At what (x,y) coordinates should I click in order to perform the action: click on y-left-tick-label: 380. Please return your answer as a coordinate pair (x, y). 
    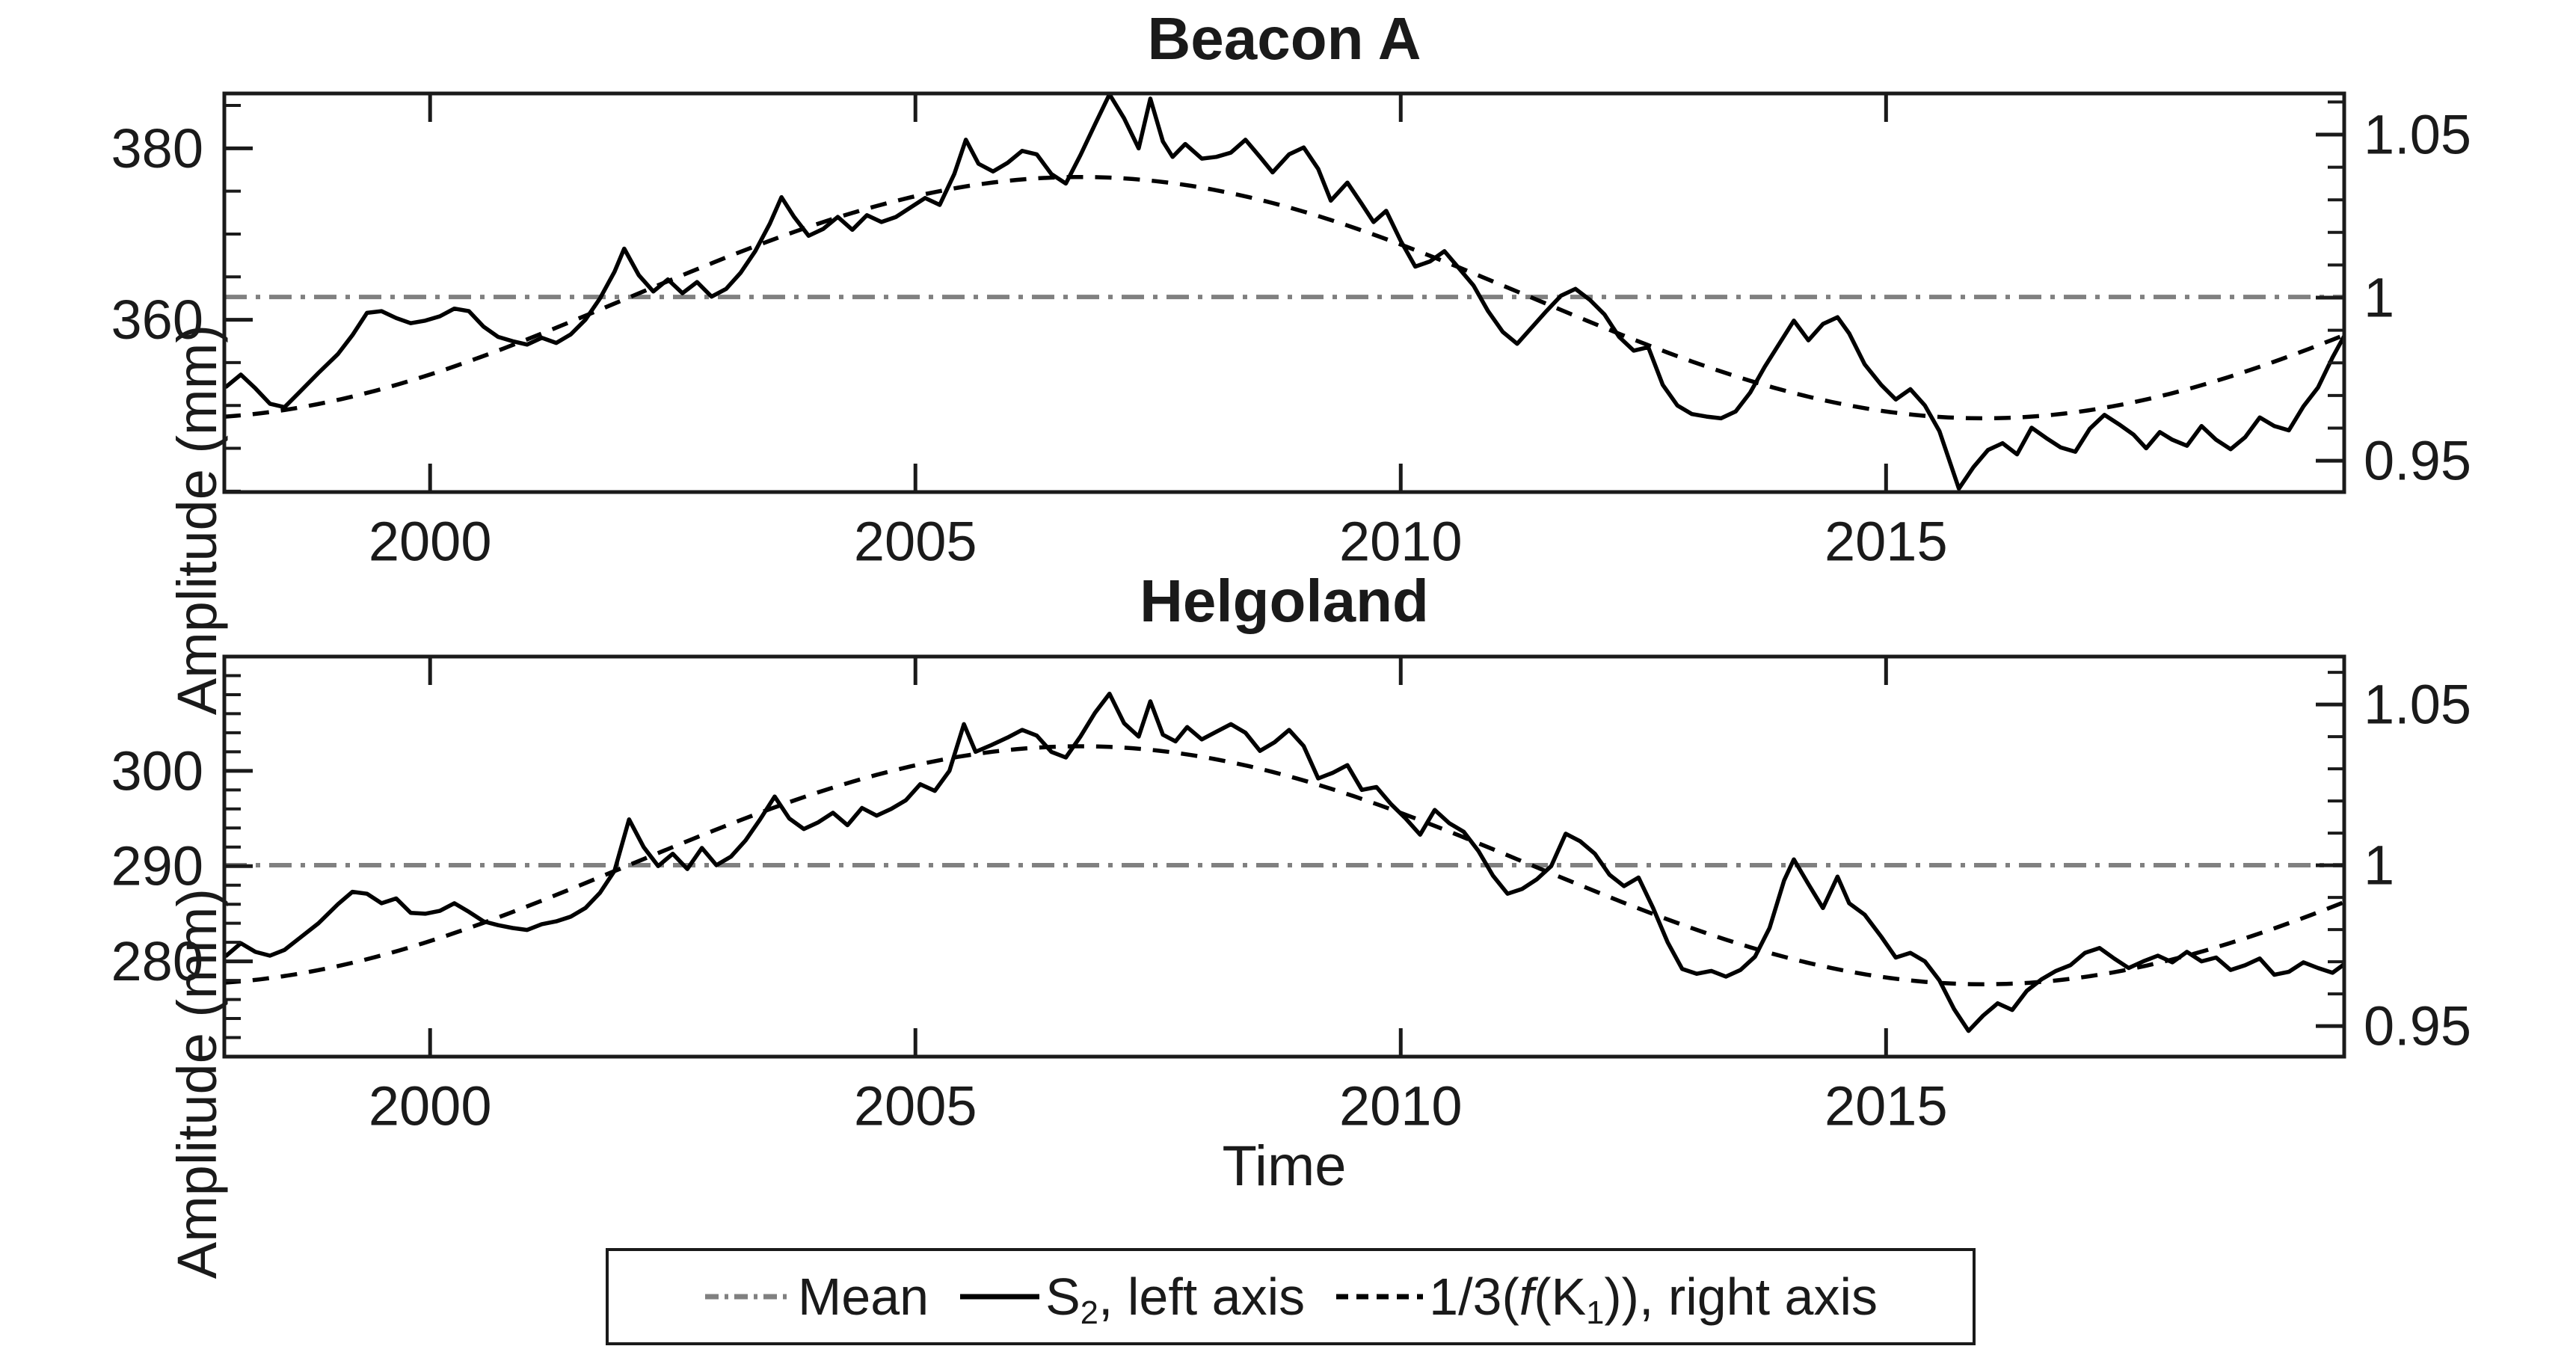
    Looking at the image, I should click on (157, 148).